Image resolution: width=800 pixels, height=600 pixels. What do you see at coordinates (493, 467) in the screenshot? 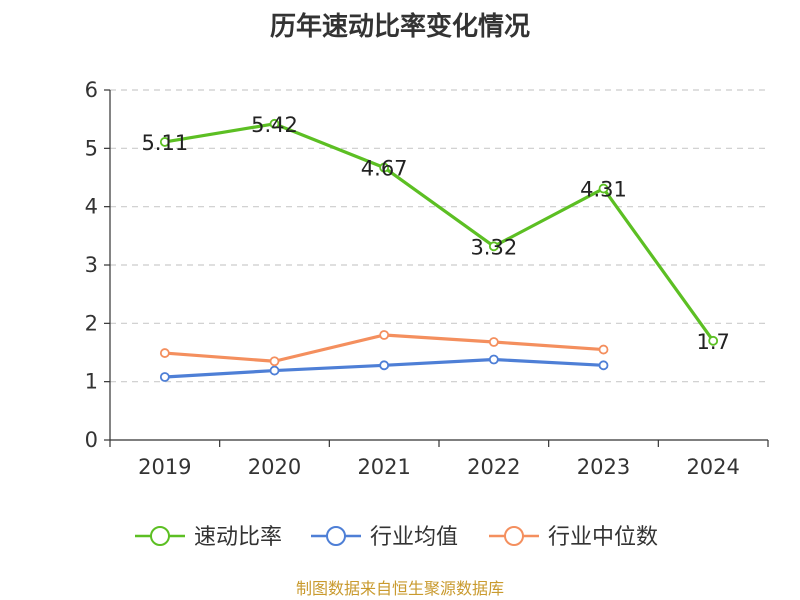
I see `x-tick-label: 2022` at bounding box center [493, 467].